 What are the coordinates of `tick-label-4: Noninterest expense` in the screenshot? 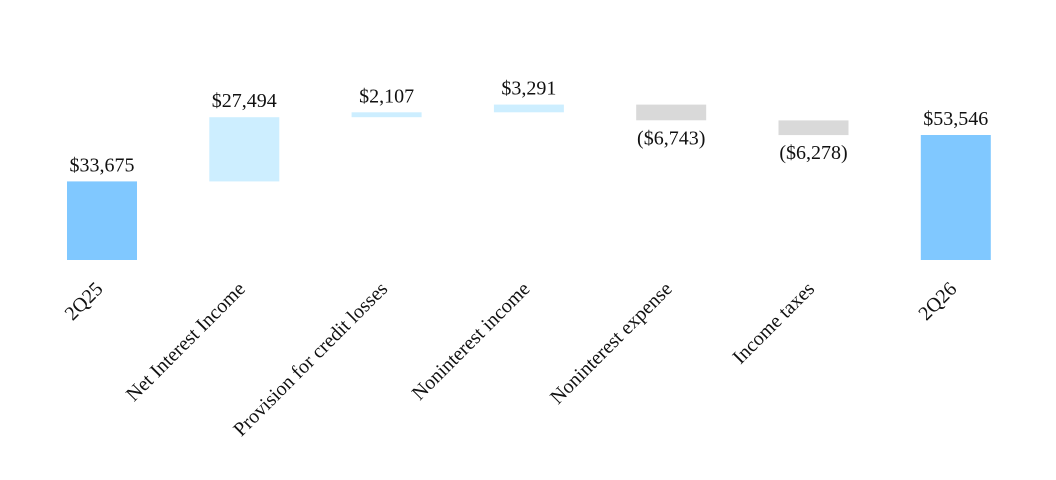 It's located at (611, 343).